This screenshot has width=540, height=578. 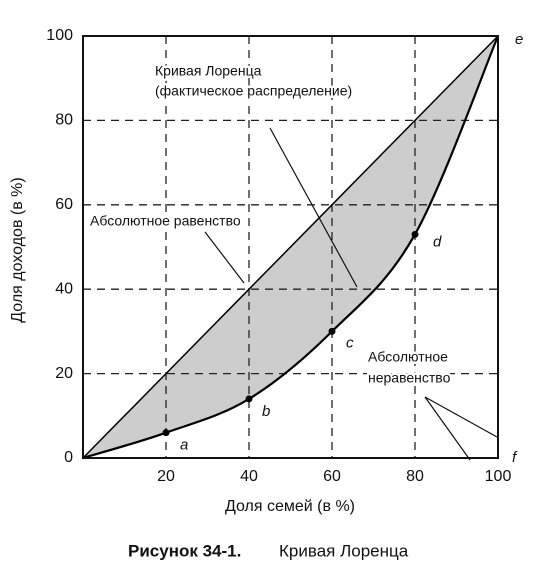 I want to click on y-tick-label: 40, so click(x=64, y=288).